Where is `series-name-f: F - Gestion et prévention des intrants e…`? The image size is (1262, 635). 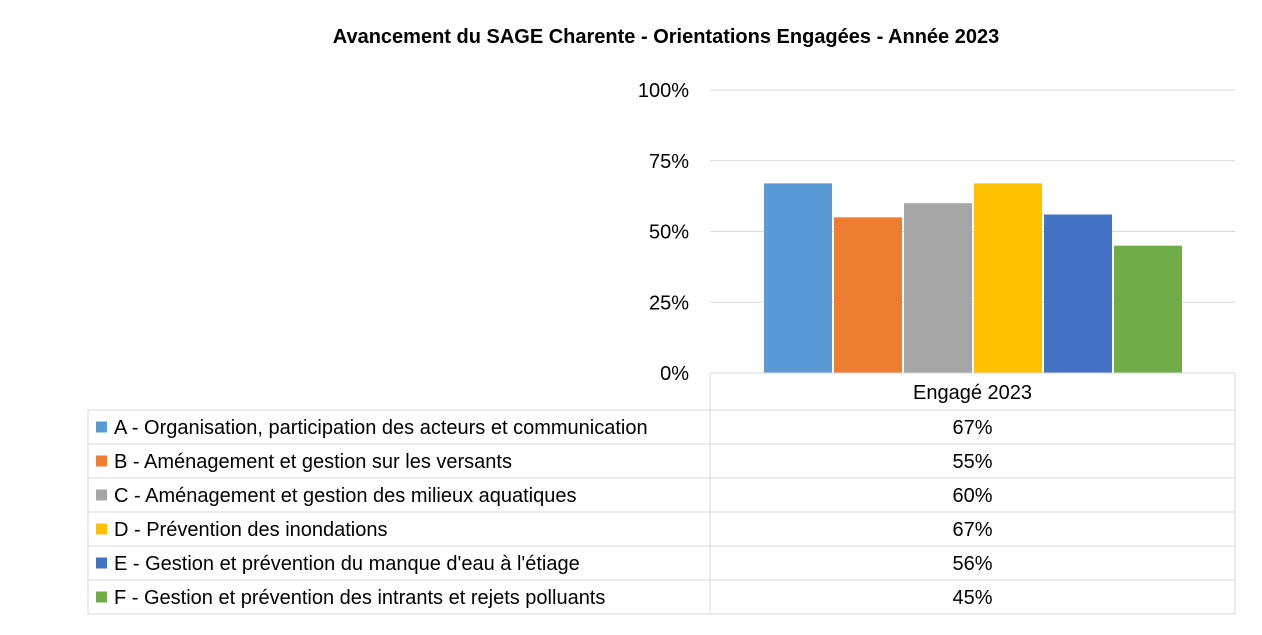 series-name-f: F - Gestion et prévention des intrants e… is located at coordinates (359, 598).